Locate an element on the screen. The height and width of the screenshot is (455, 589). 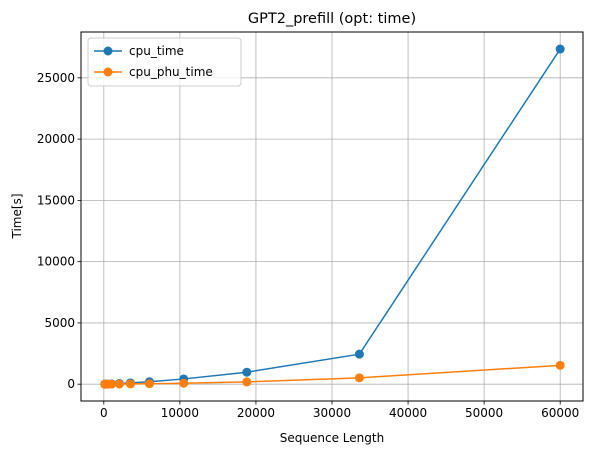
x-tick-label: 10000 is located at coordinates (180, 413).